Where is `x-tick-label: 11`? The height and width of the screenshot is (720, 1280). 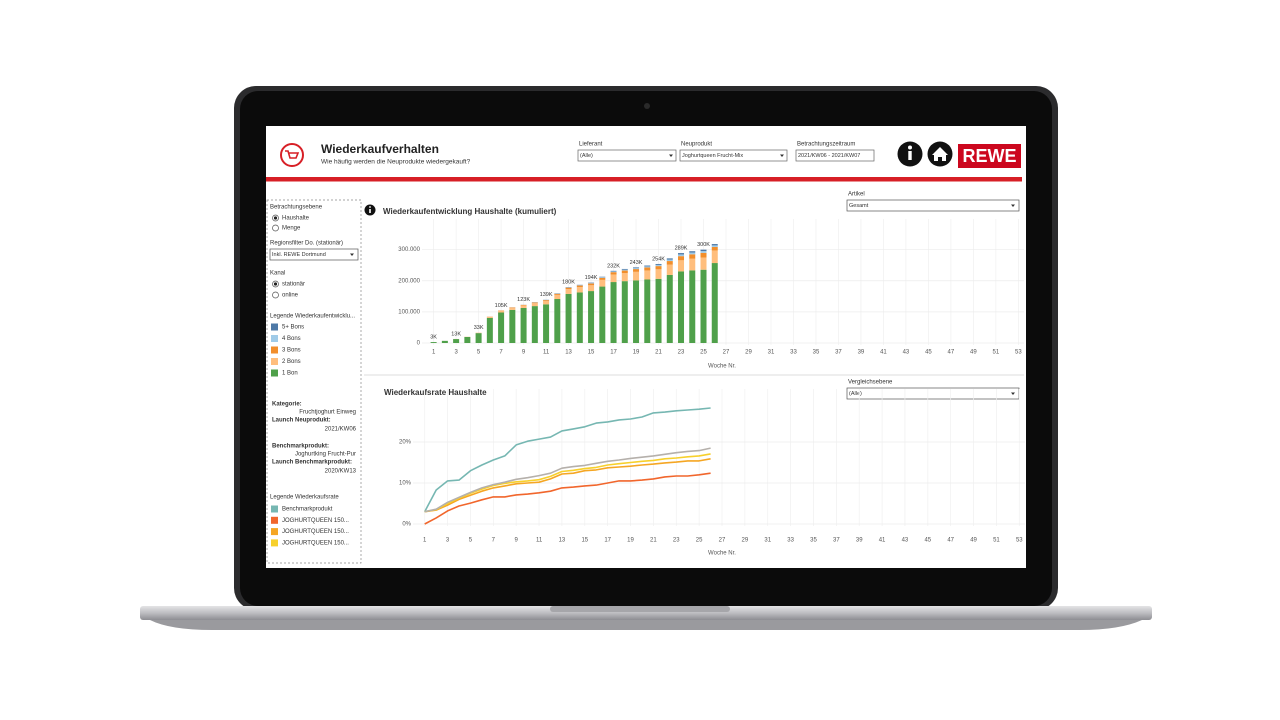 x-tick-label: 11 is located at coordinates (546, 353).